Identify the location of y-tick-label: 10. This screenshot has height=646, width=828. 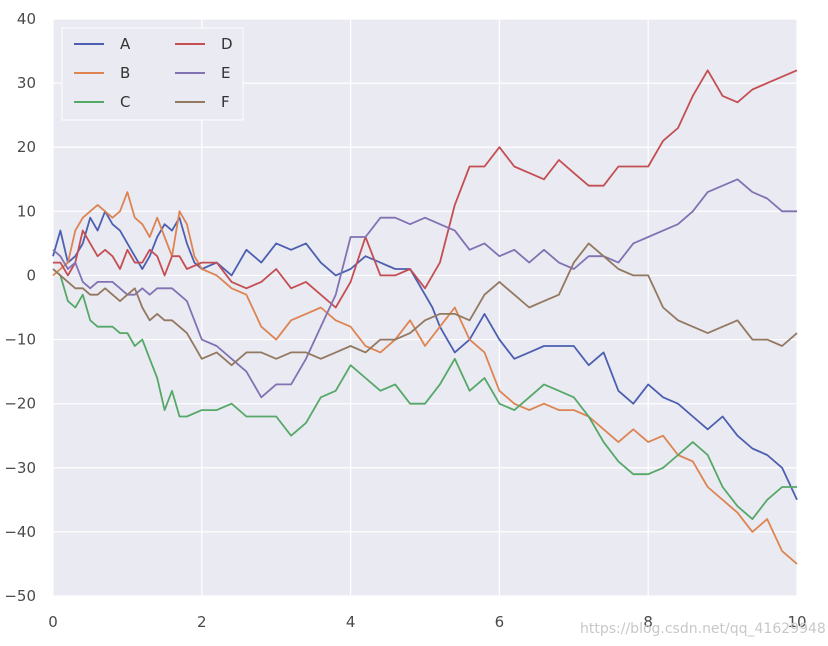
(26, 211).